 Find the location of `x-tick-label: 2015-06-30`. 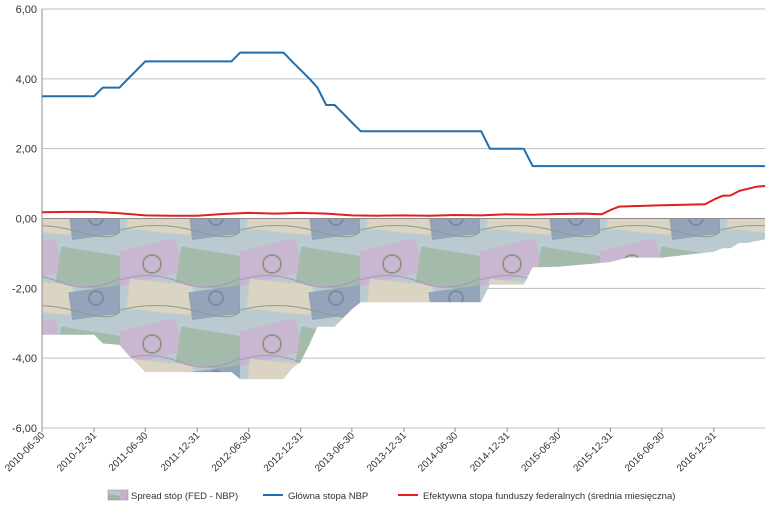

x-tick-label: 2015-06-30 is located at coordinates (541, 452).